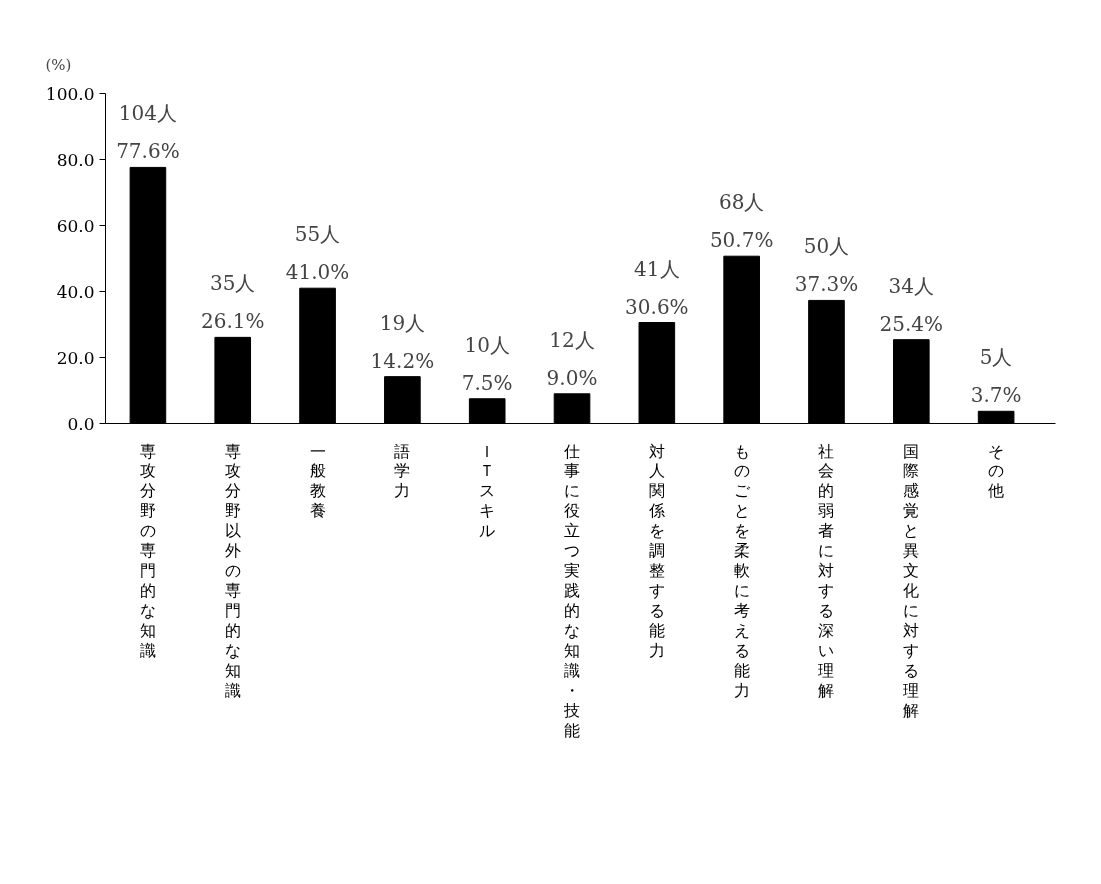 This screenshot has width=1101, height=884. I want to click on data-label: 9.0%, so click(572, 377).